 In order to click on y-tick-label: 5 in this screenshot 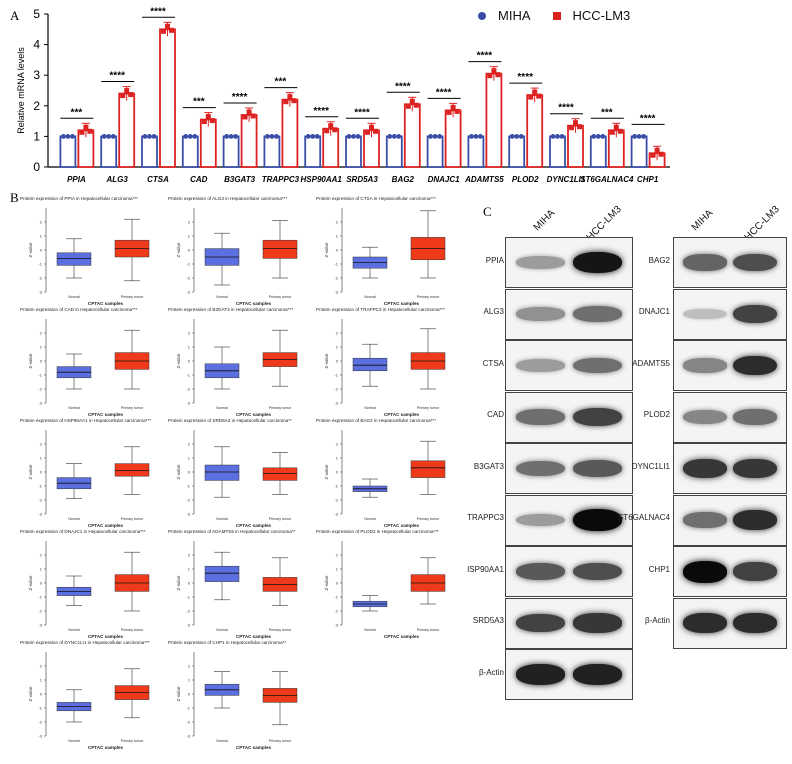, I will do `click(36, 14)`.